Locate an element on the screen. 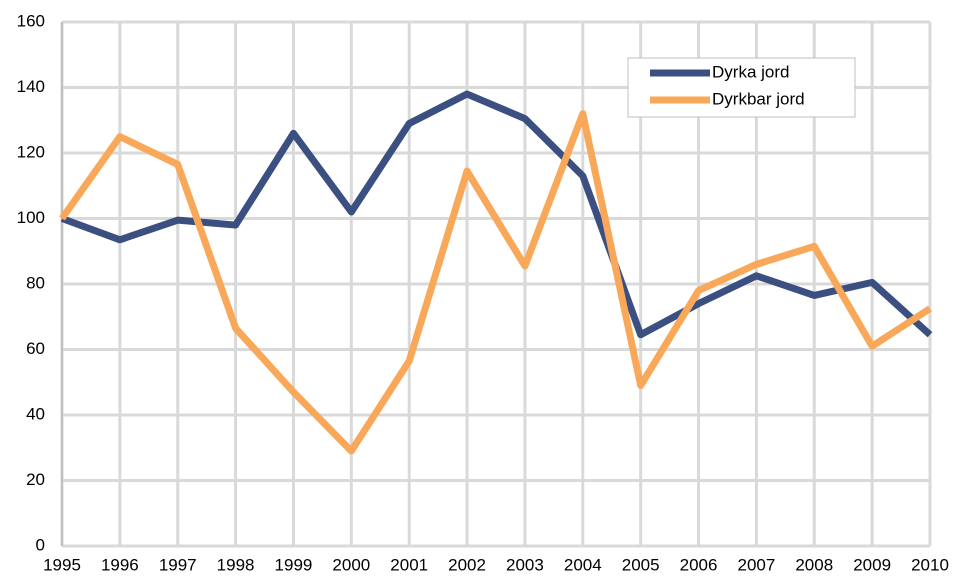 This screenshot has width=955, height=576. x-tick-label: 2002 is located at coordinates (467, 564).